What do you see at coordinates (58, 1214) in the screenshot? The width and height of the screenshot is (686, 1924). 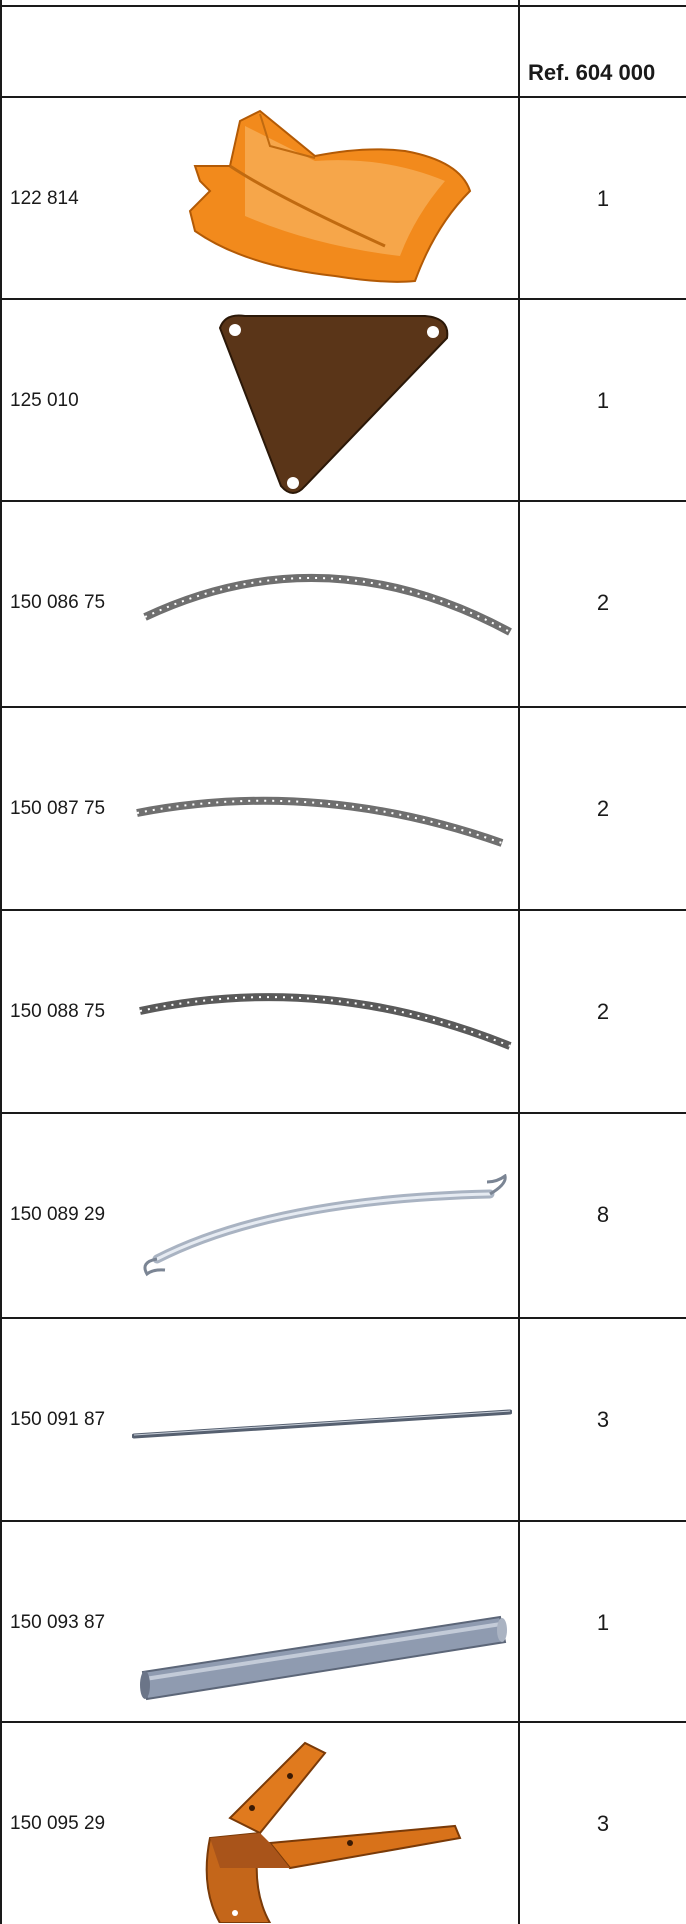 I see `part-code: 150 089 29` at bounding box center [58, 1214].